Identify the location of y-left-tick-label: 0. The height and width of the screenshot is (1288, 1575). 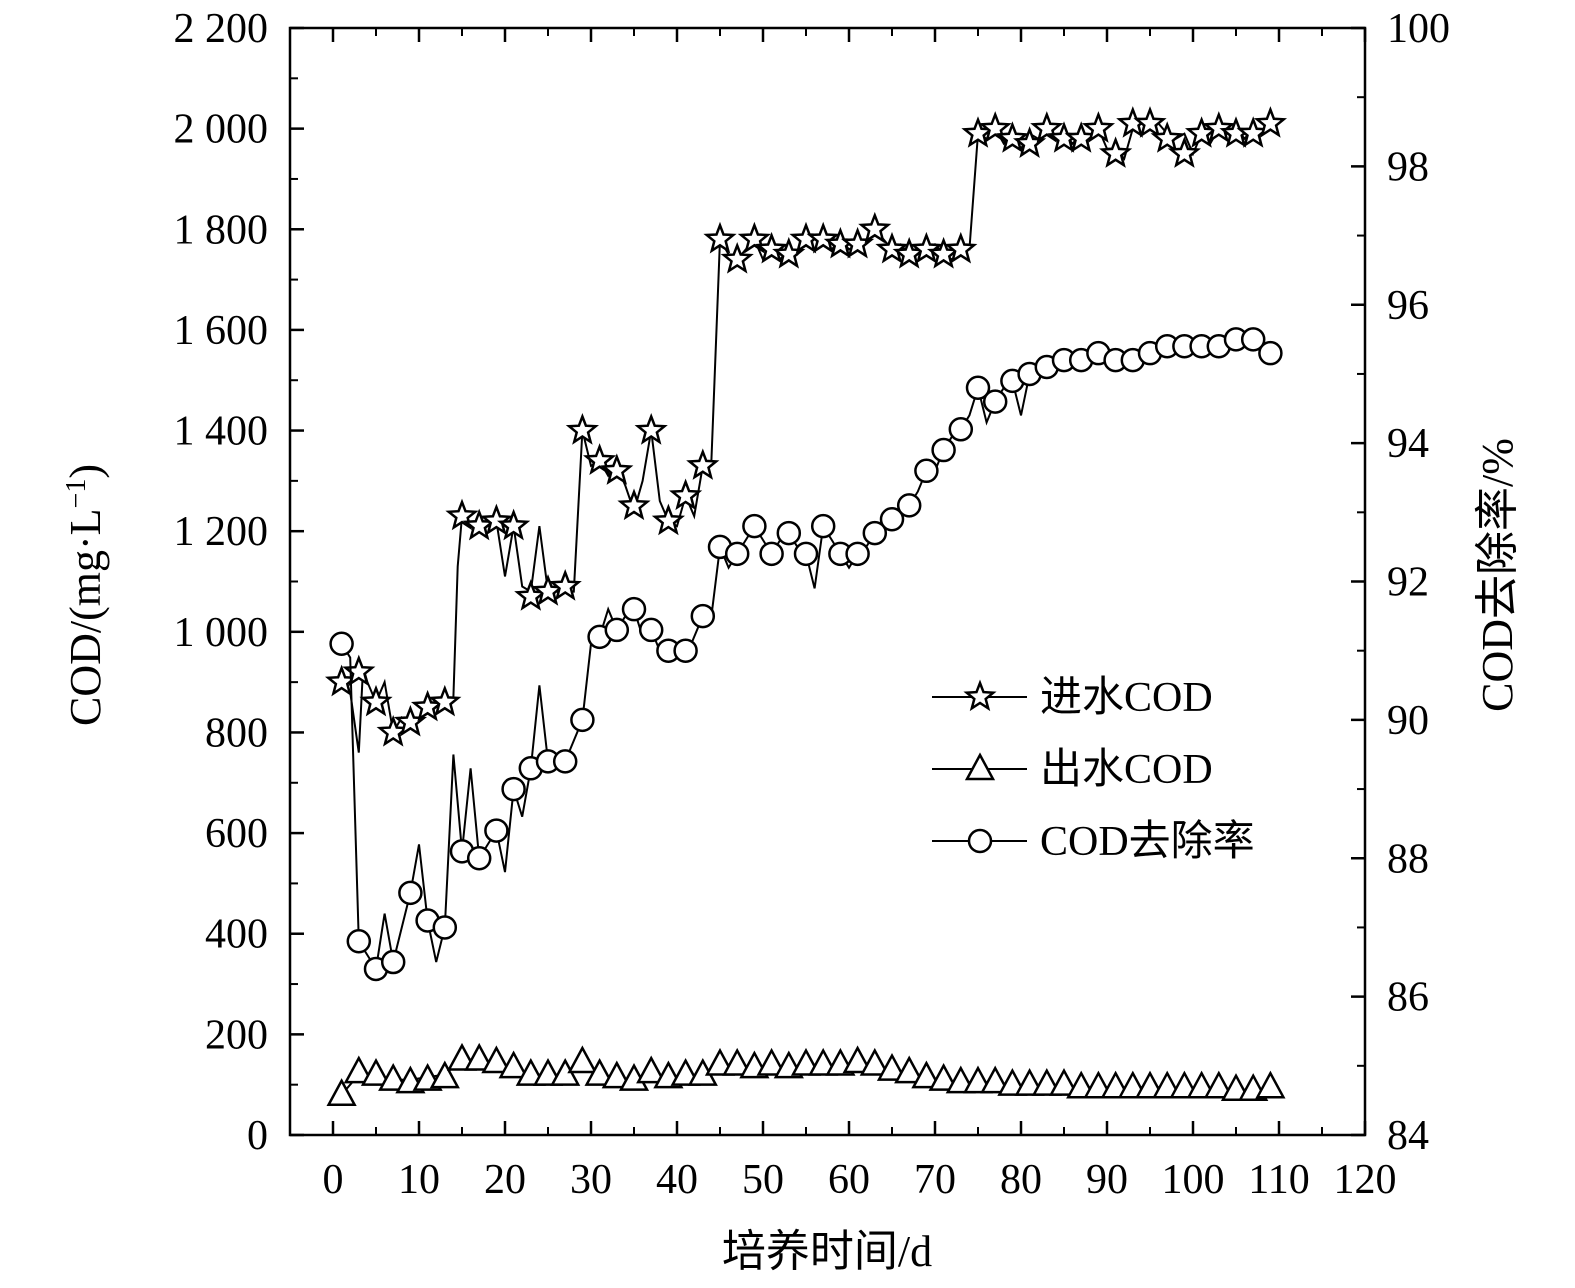
(257, 1136).